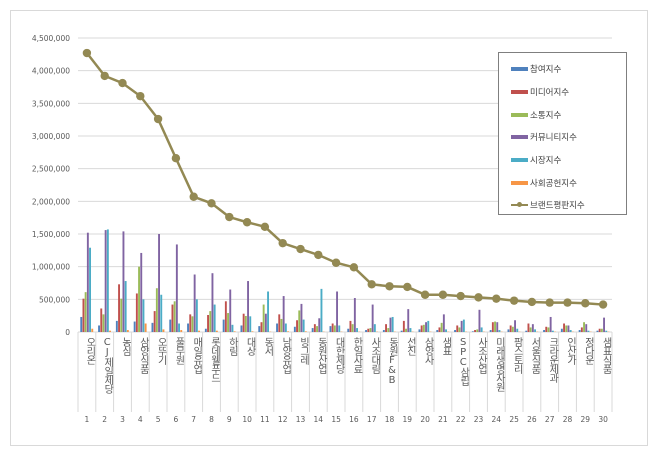 Image resolution: width=660 pixels, height=458 pixels. I want to click on rank-label: 3, so click(122, 419).